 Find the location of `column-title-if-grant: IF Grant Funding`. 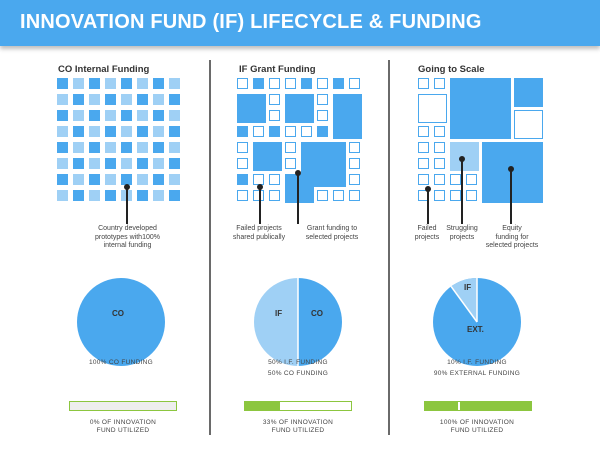

column-title-if-grant: IF Grant Funding is located at coordinates (277, 69).